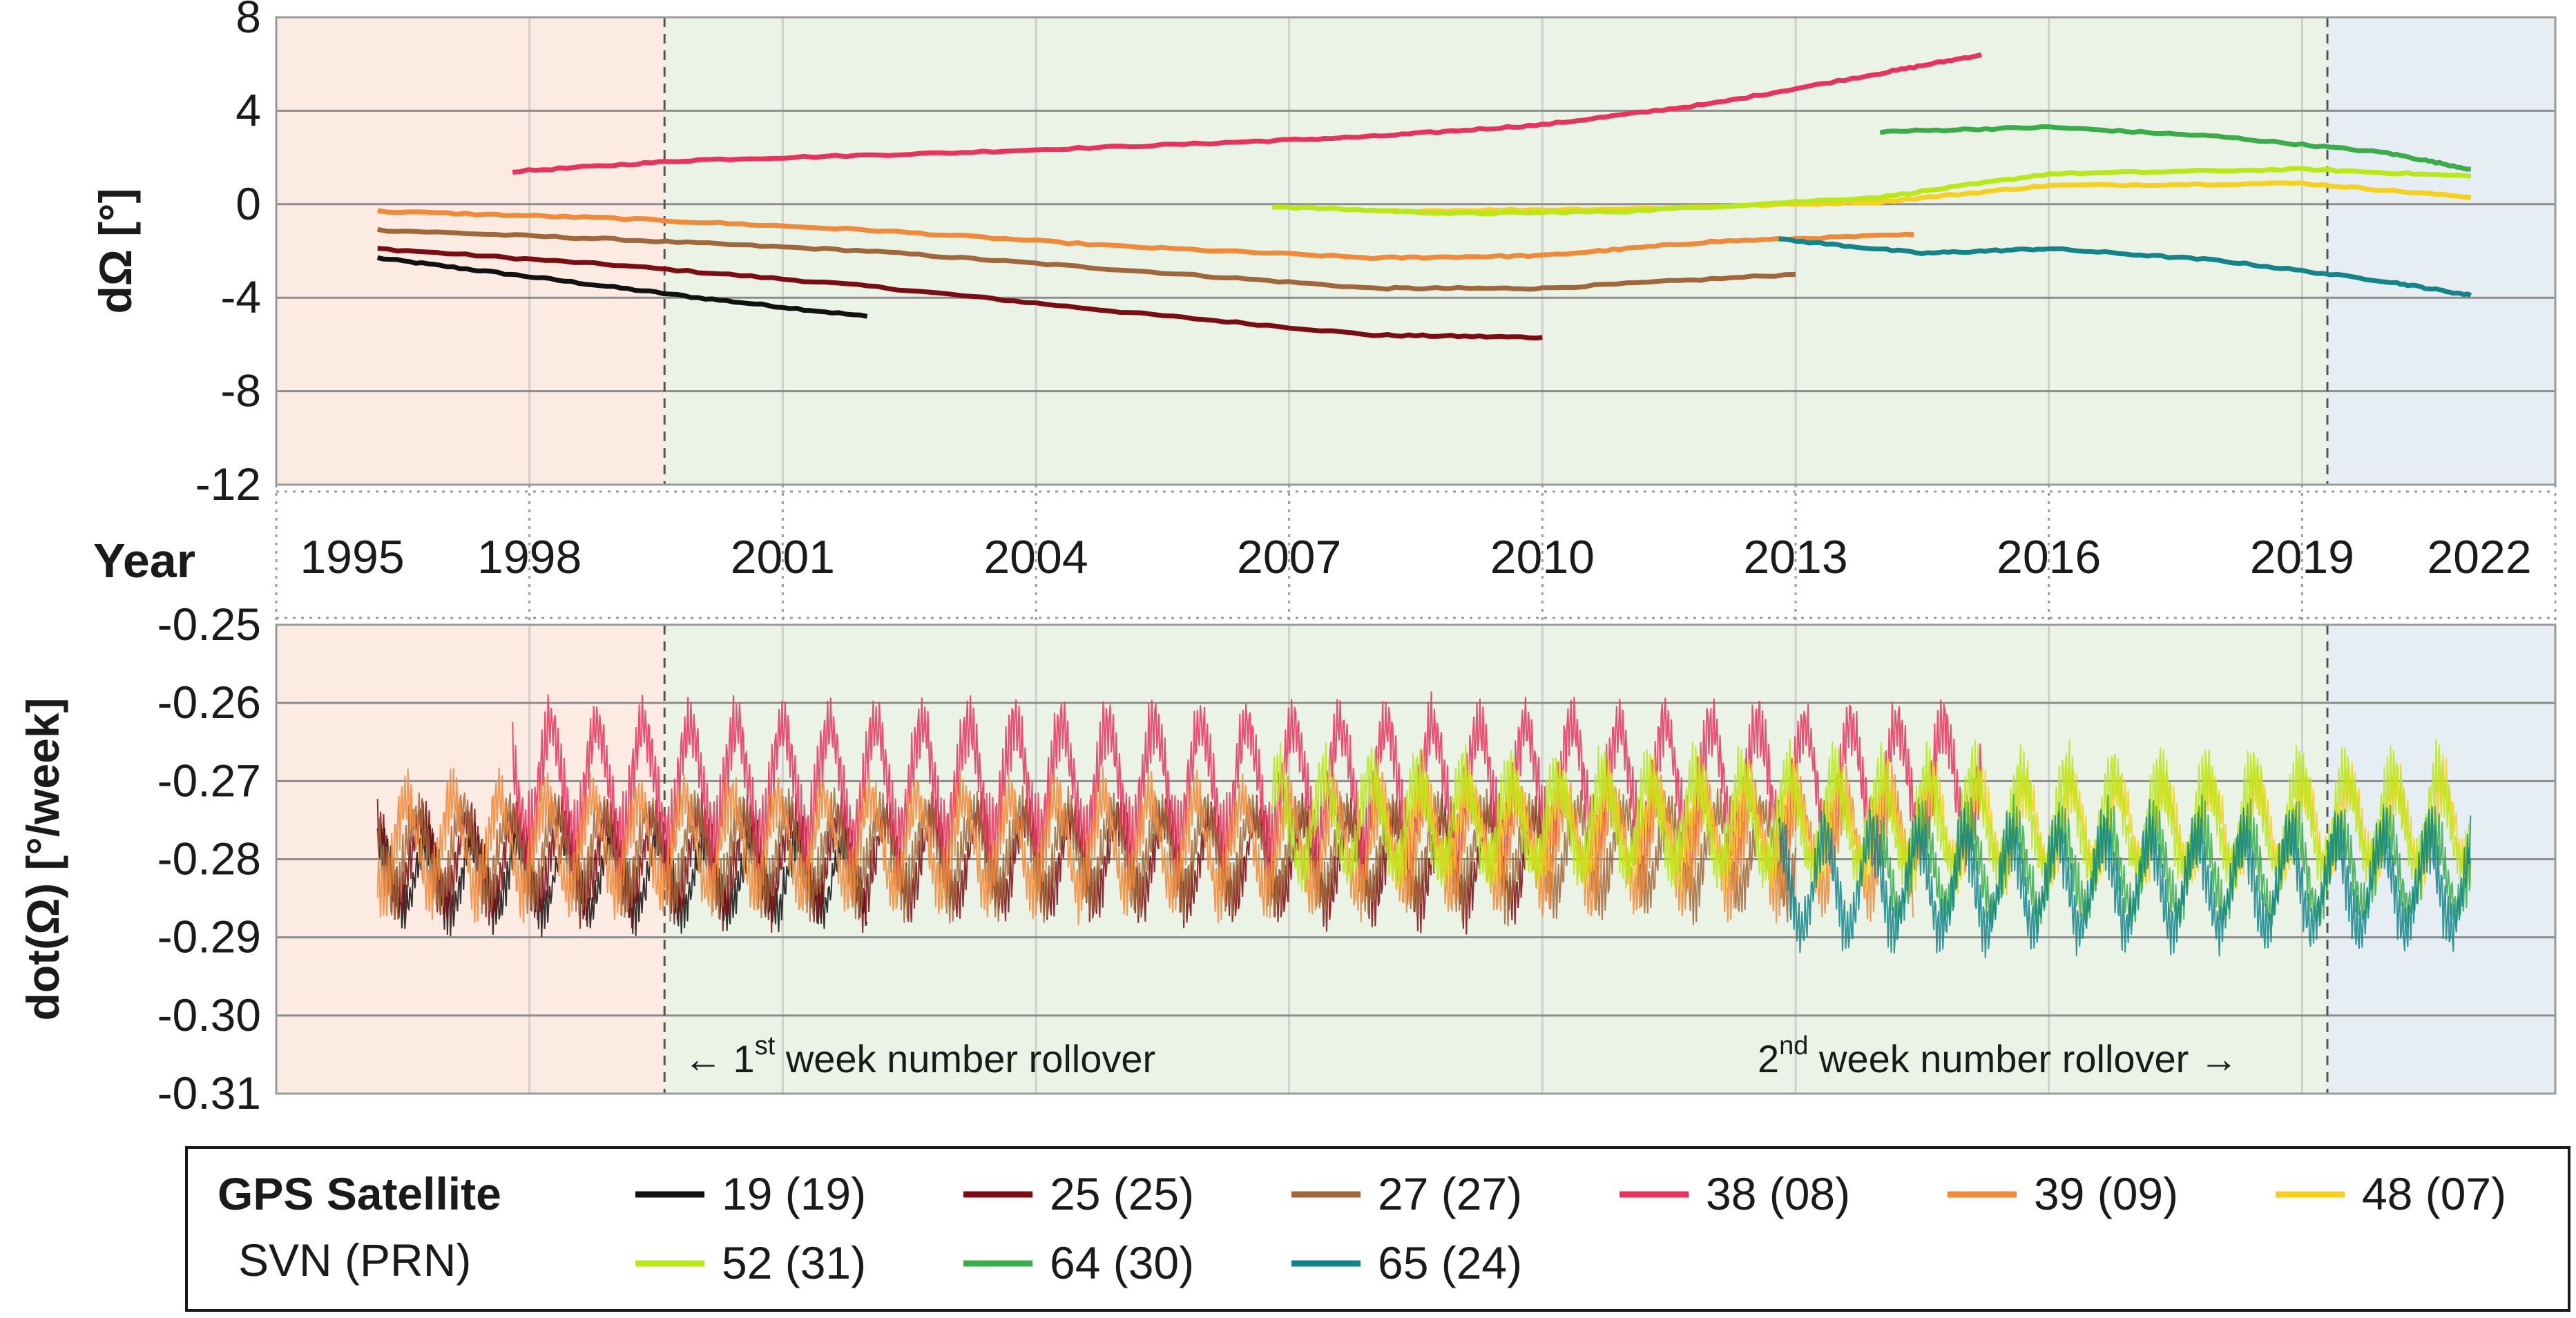  I want to click on bottom-panel-y-ticks: -0.25 -0.26 -0.27 -0.28 -0.29 -0.30 -0.31, so click(209, 858).